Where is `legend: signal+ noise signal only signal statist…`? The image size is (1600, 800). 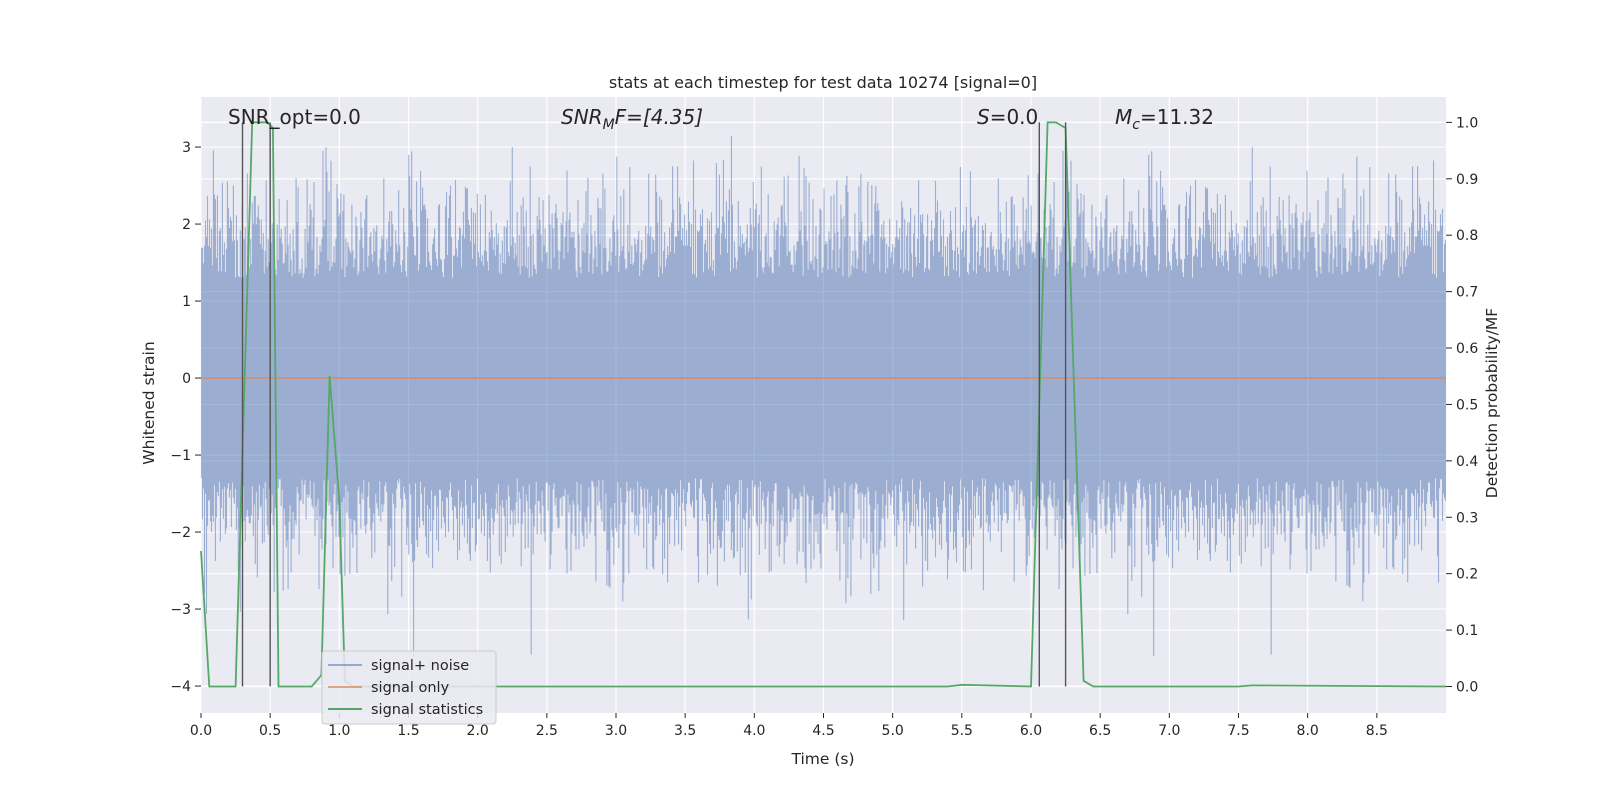 legend: signal+ noise signal only signal statist… is located at coordinates (409, 687).